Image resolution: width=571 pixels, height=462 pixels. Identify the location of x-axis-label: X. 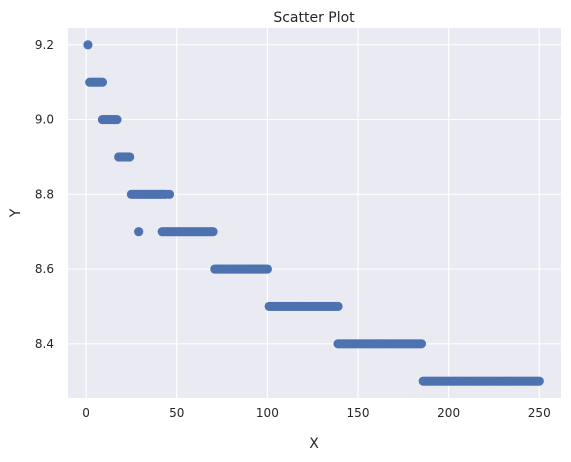
(314, 444).